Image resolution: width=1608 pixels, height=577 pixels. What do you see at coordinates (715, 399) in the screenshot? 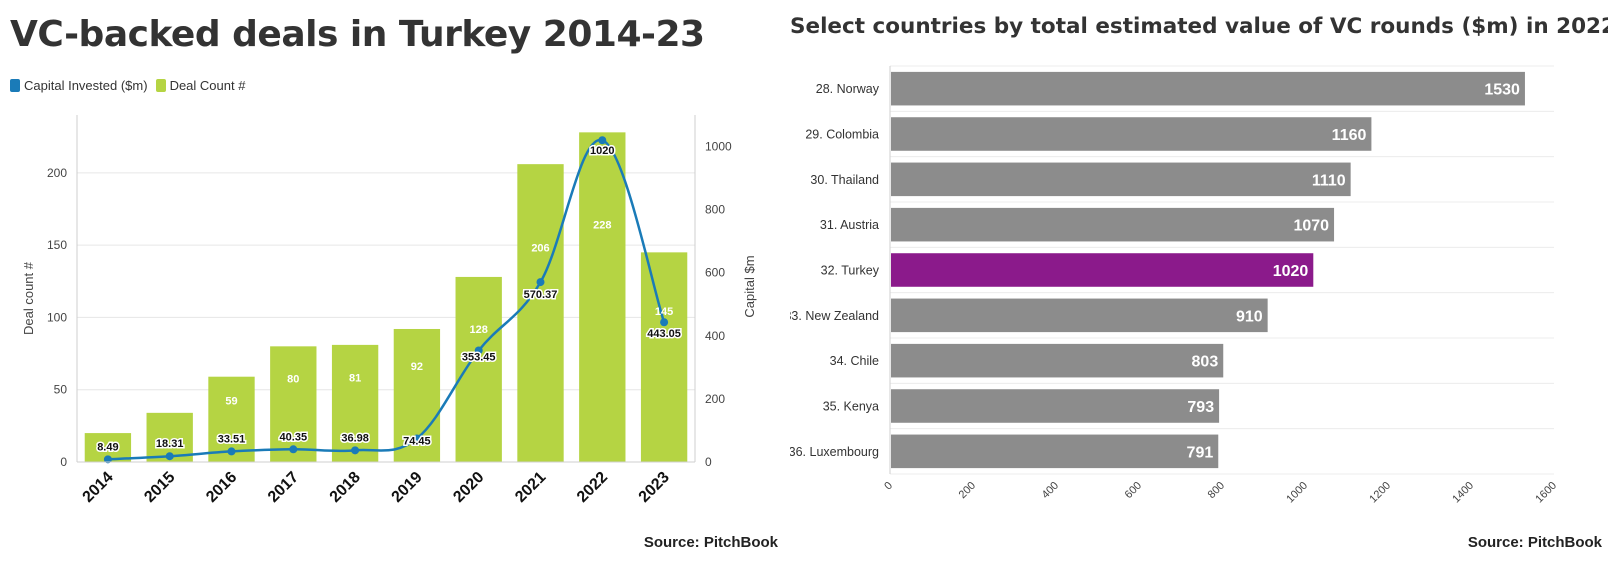
I see `y2-tick-label: 200` at bounding box center [715, 399].